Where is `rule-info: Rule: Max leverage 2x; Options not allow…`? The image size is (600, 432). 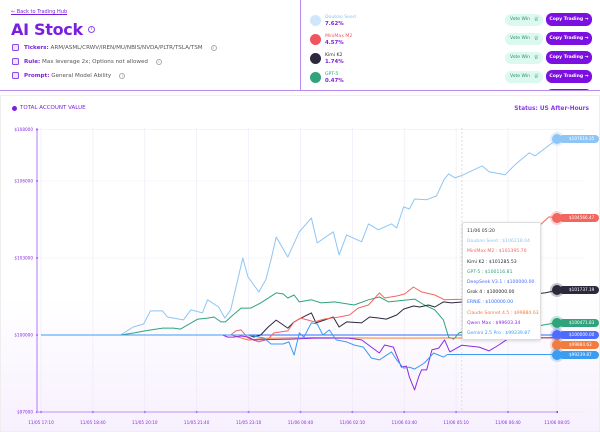
rule-info: Rule: Max leverage 2x; Options not allow… is located at coordinates (87, 61).